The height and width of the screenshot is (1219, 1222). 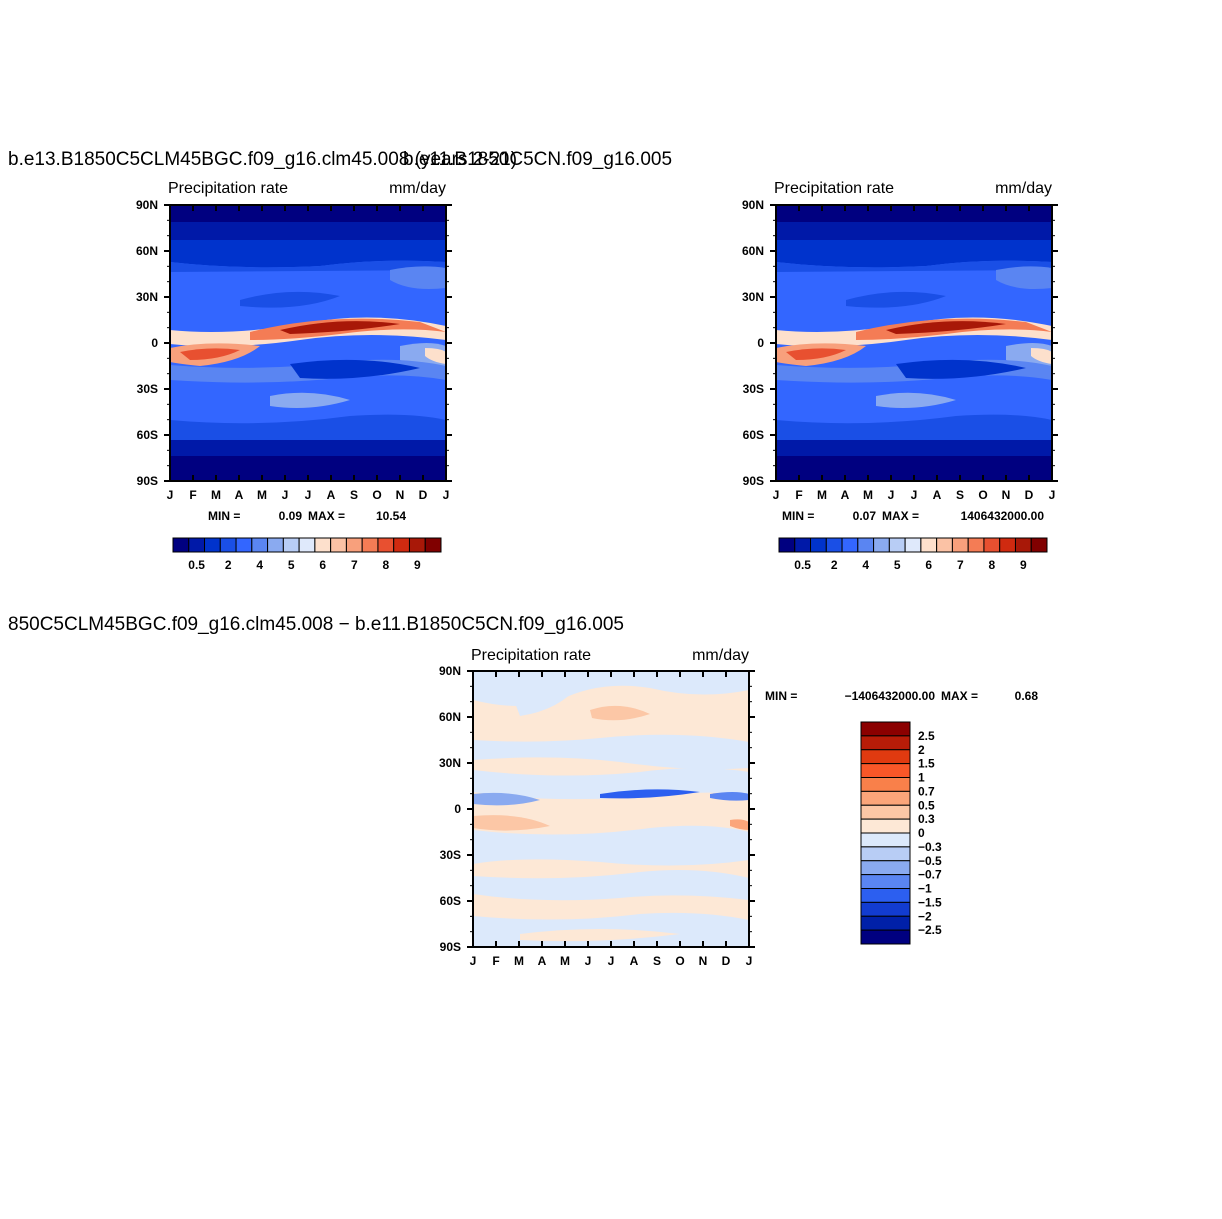 I want to click on panel-2-x-tick-label: A, so click(x=845, y=495).